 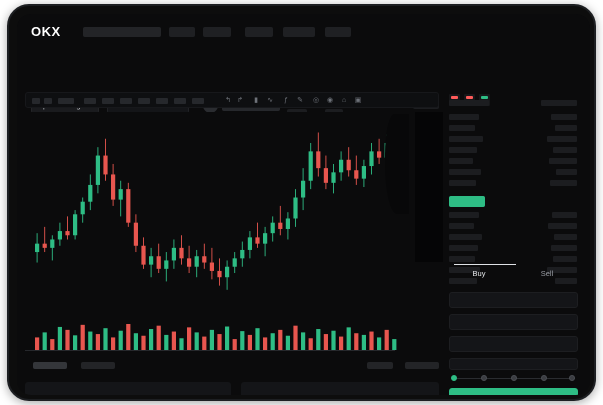 I want to click on order-book-header-amount, so click(x=559, y=103).